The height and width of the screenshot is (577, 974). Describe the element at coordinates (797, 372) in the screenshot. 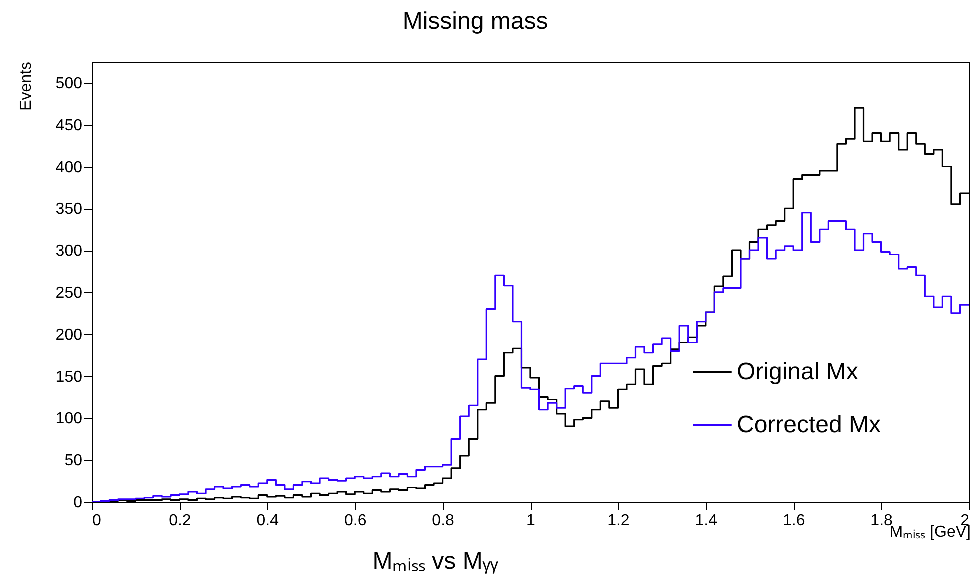

I see `legend-label: Original Mx` at that location.